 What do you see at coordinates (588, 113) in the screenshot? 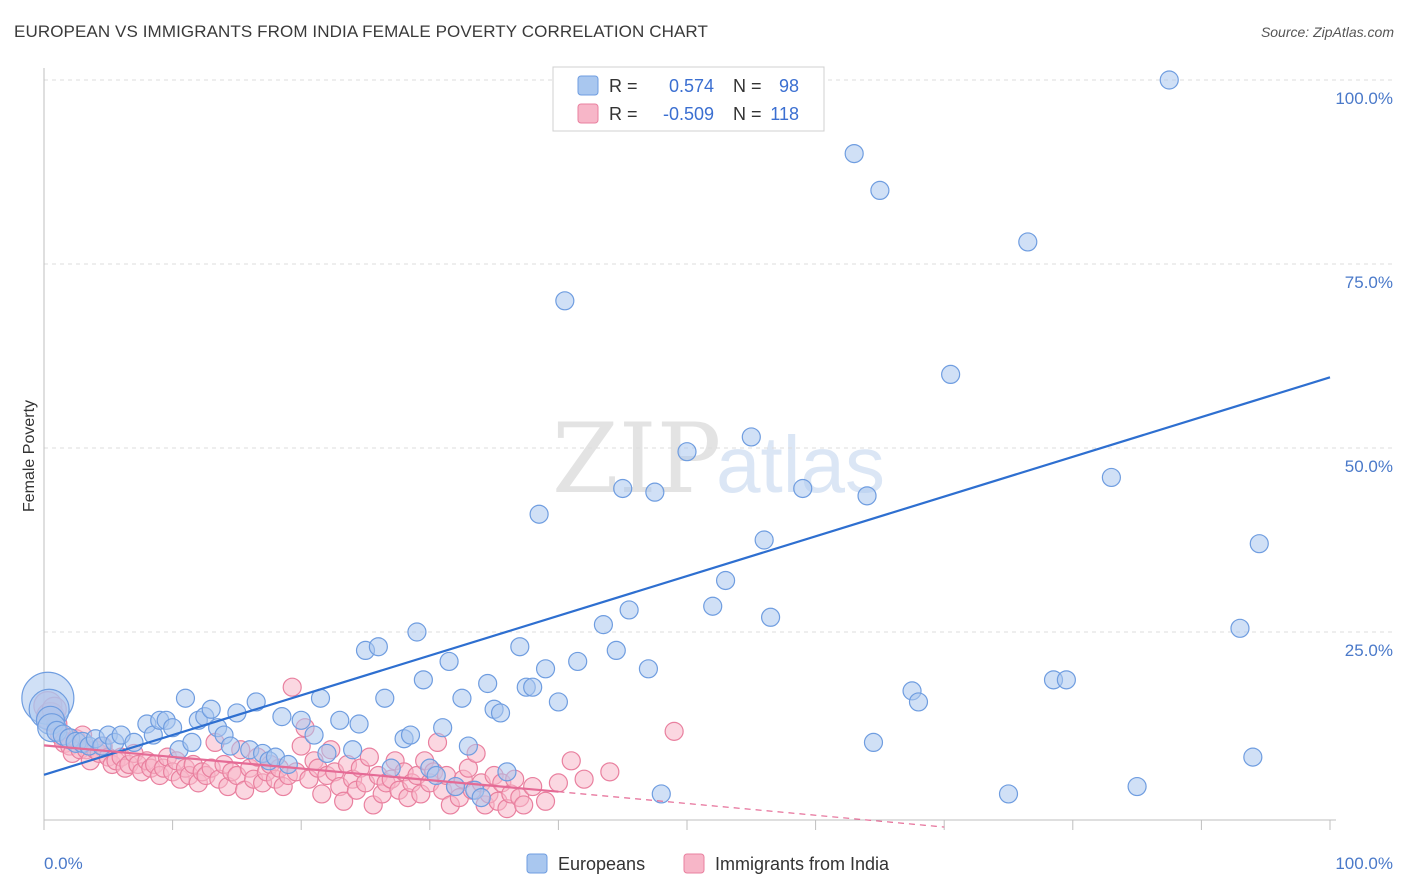
I see `legend-swatch-india` at bounding box center [588, 113].